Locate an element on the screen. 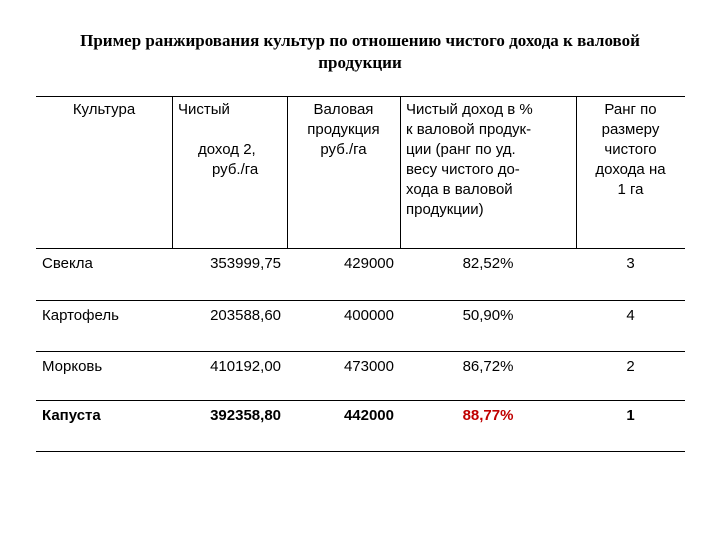  data-cell: 2 is located at coordinates (630, 366).